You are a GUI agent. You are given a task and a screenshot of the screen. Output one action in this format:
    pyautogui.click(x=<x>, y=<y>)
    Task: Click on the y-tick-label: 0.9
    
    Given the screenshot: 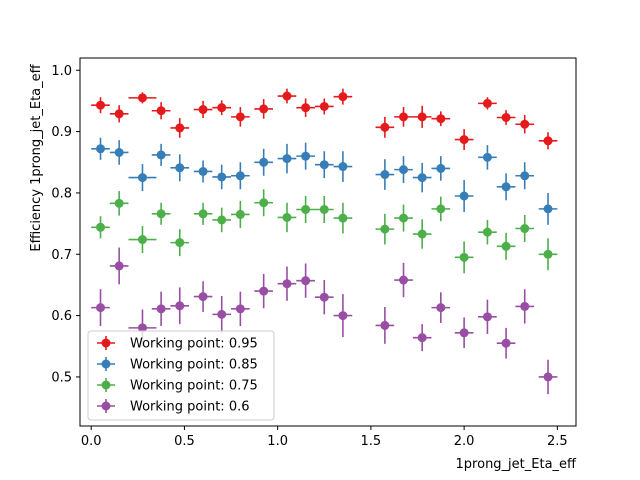 What is the action you would take?
    pyautogui.click(x=61, y=132)
    